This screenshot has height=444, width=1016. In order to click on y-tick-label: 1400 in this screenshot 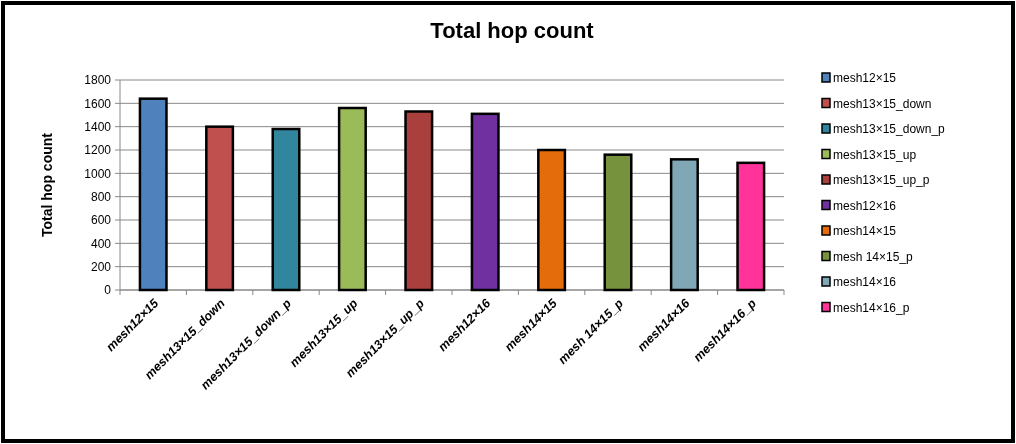, I will do `click(98, 126)`.